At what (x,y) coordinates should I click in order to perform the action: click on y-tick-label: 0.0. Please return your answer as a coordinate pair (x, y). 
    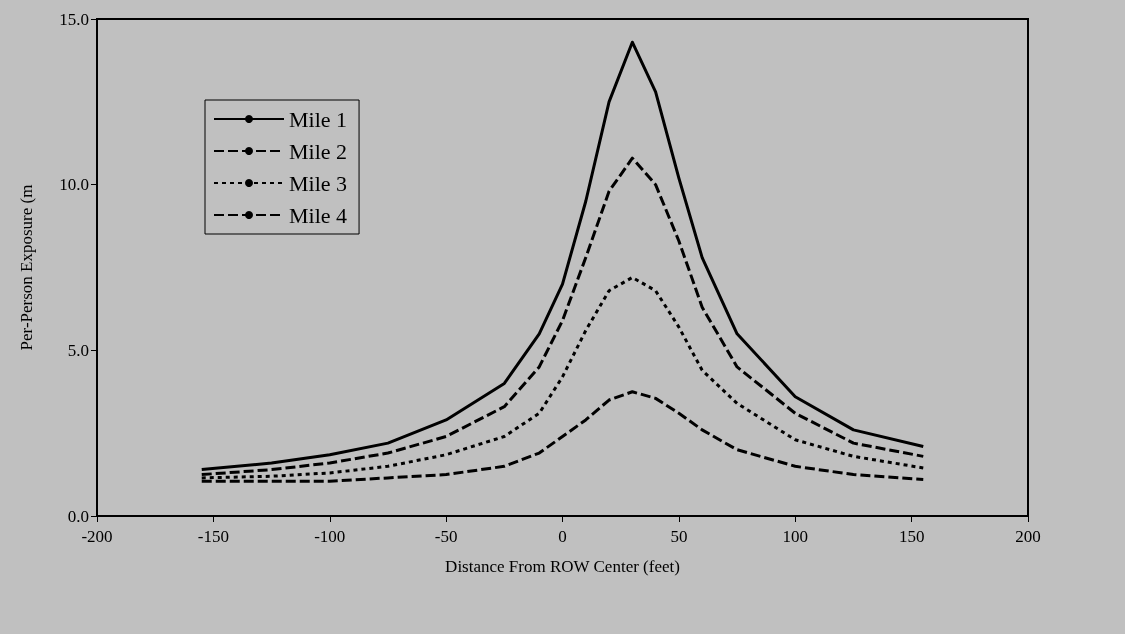
    Looking at the image, I should click on (78, 516).